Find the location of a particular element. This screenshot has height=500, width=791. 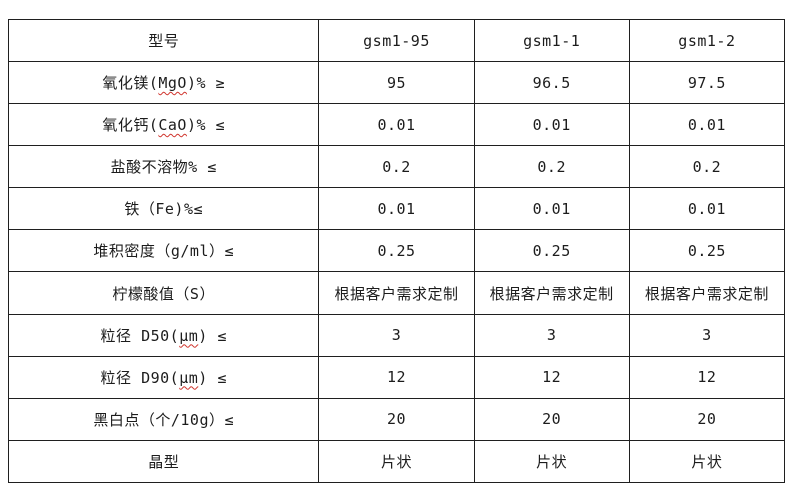

header-label-cell: 型号 is located at coordinates (163, 40).